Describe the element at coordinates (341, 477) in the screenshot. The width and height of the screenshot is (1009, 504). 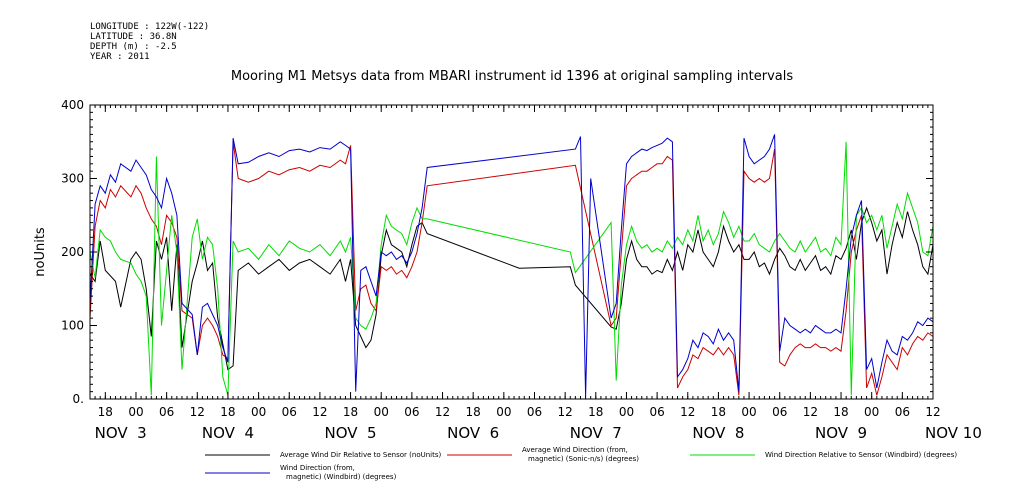
I see `legend-label-4: magnetic) (Windbird) (degrees)` at that location.